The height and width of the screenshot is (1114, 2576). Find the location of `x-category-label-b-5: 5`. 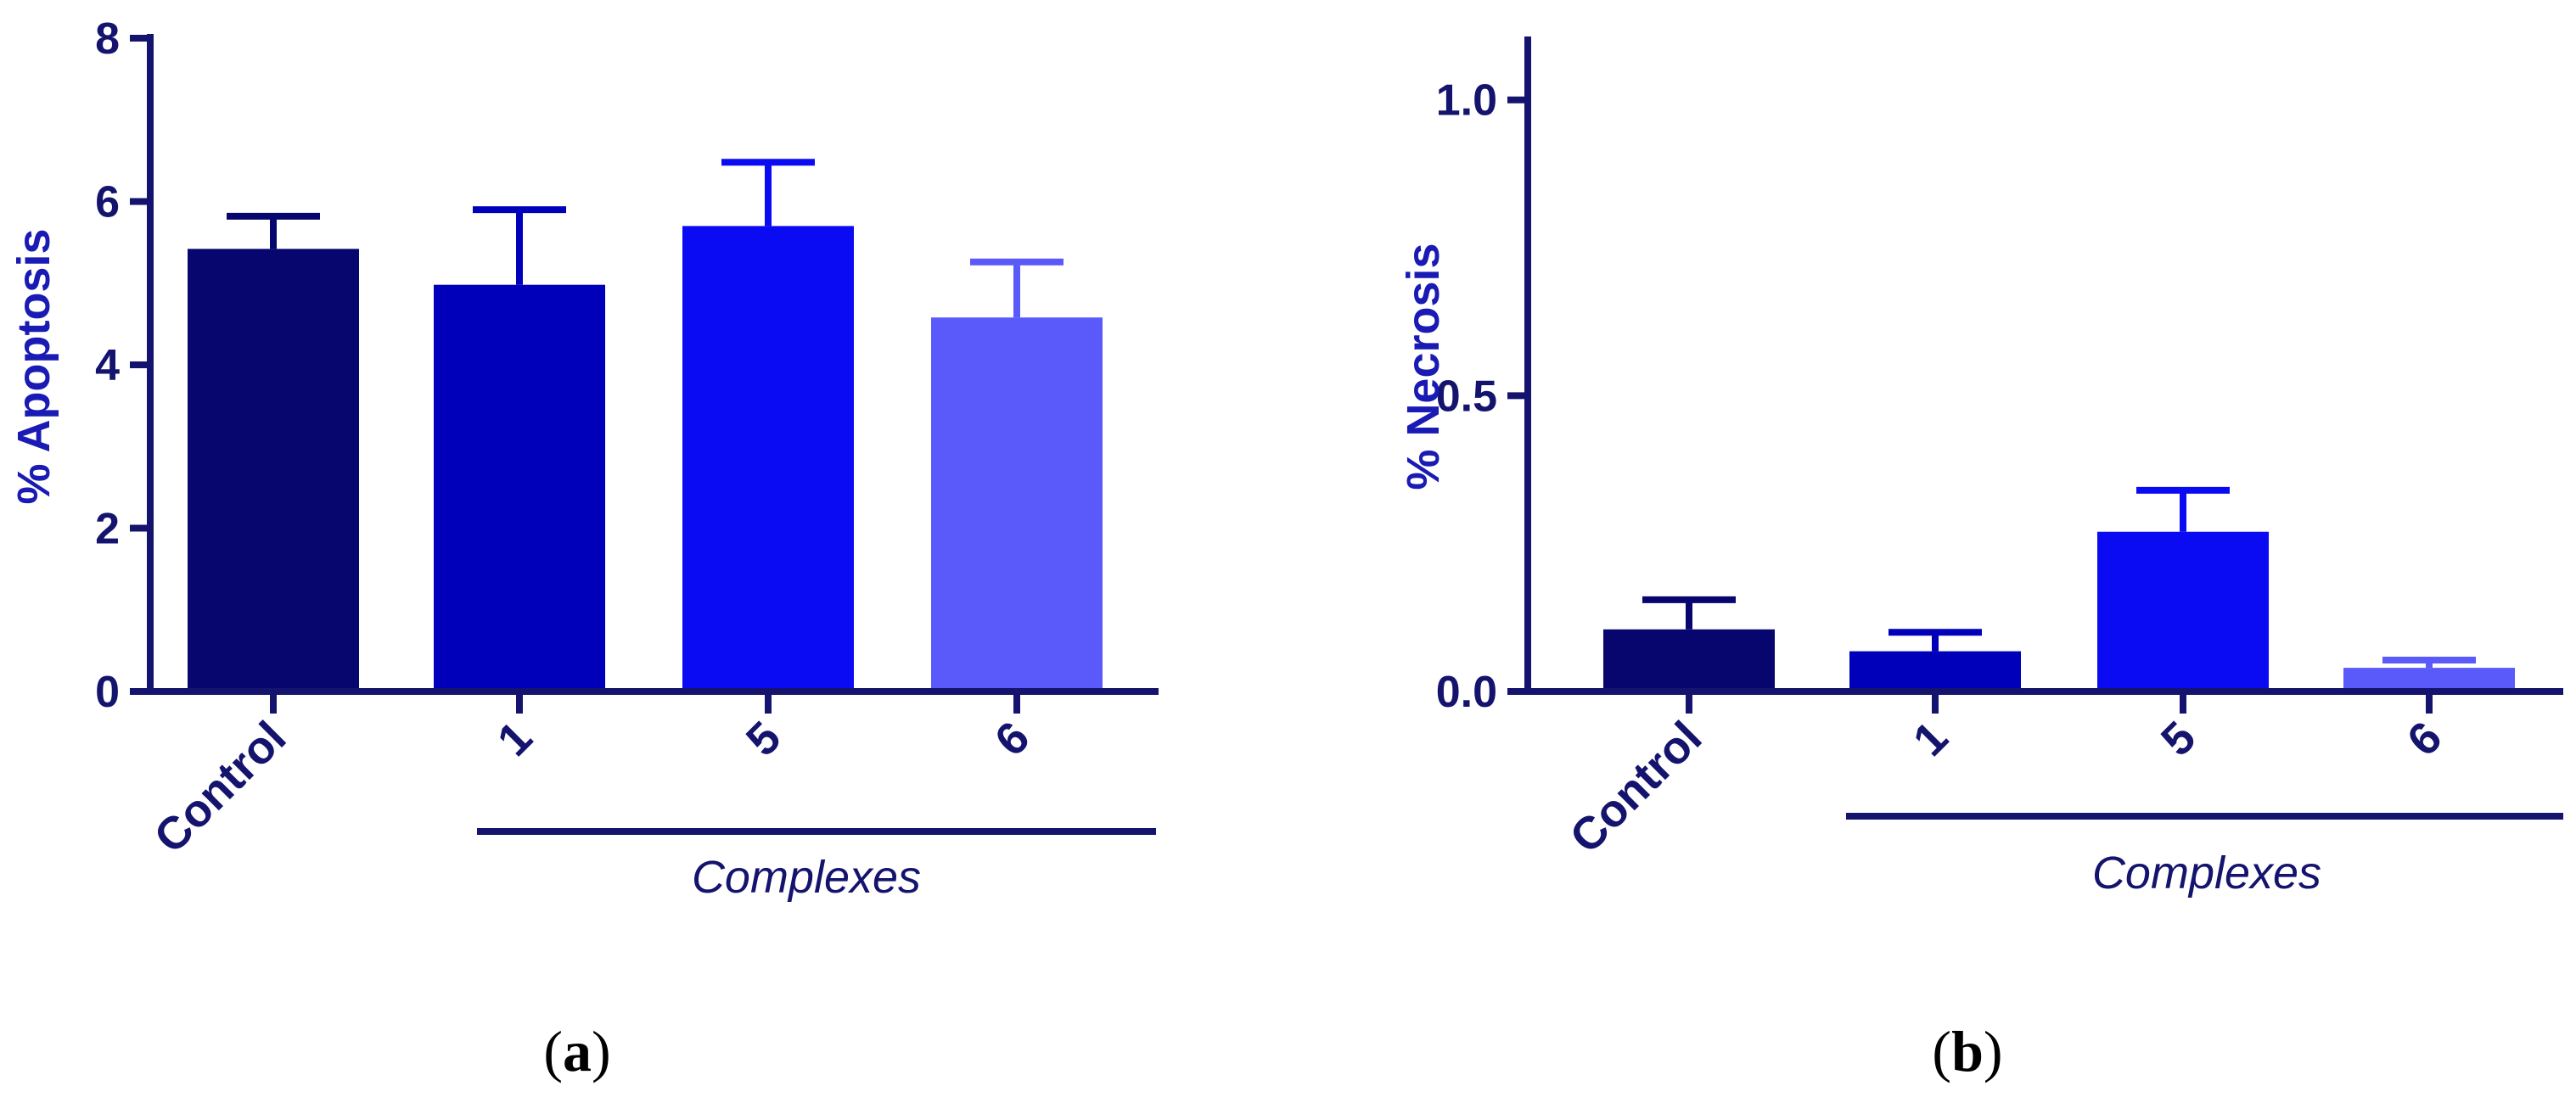

x-category-label-b-5: 5 is located at coordinates (2179, 739).